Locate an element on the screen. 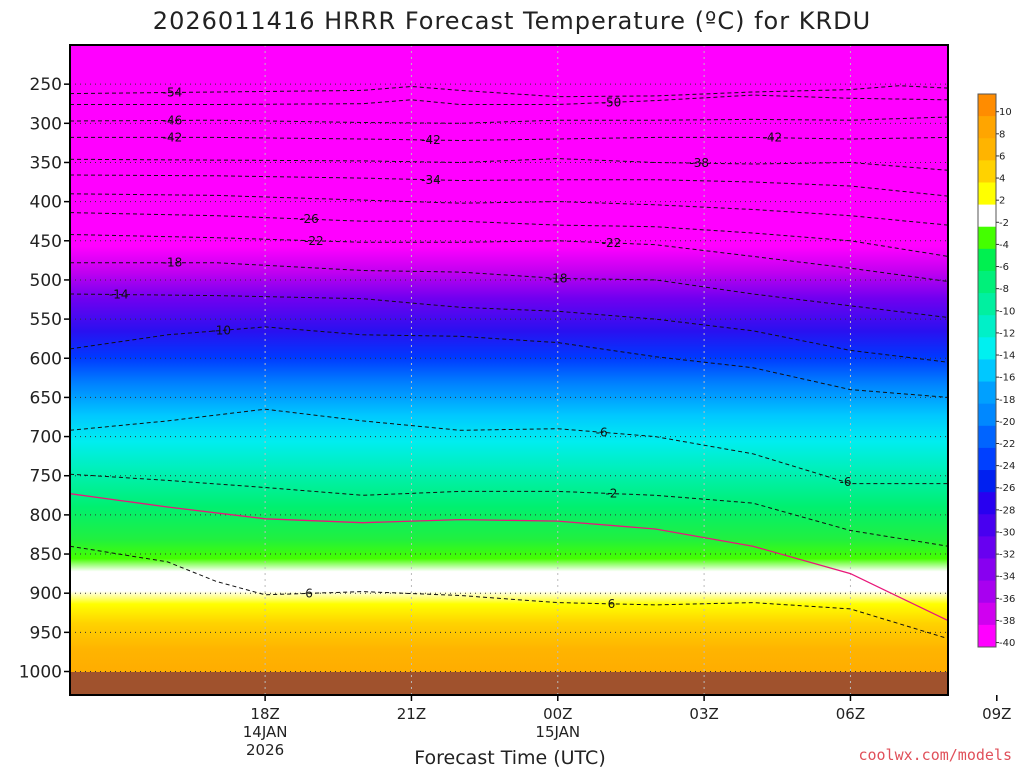  colorbar-label: -34 is located at coordinates (1007, 577).